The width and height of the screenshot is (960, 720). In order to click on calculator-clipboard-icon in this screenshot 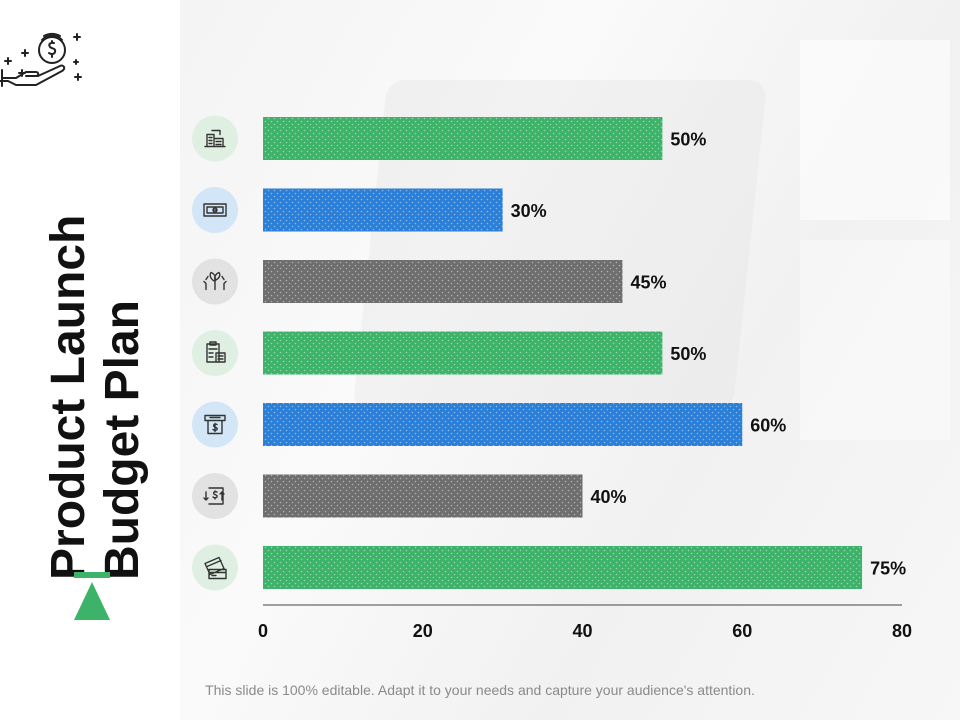, I will do `click(215, 353)`.